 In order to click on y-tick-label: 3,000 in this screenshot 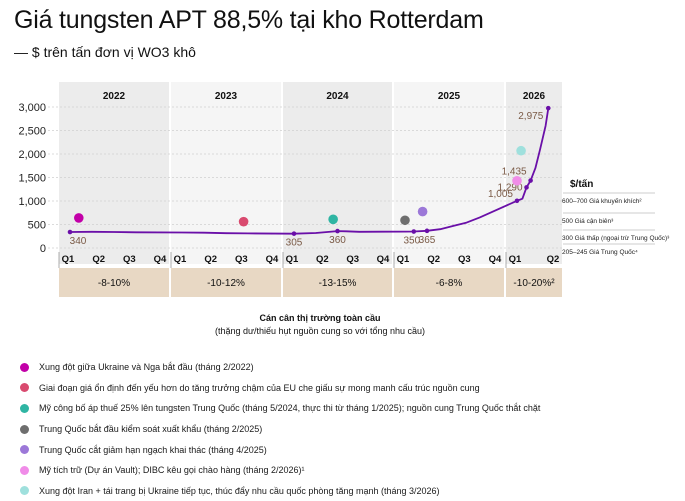, I will do `click(32, 108)`.